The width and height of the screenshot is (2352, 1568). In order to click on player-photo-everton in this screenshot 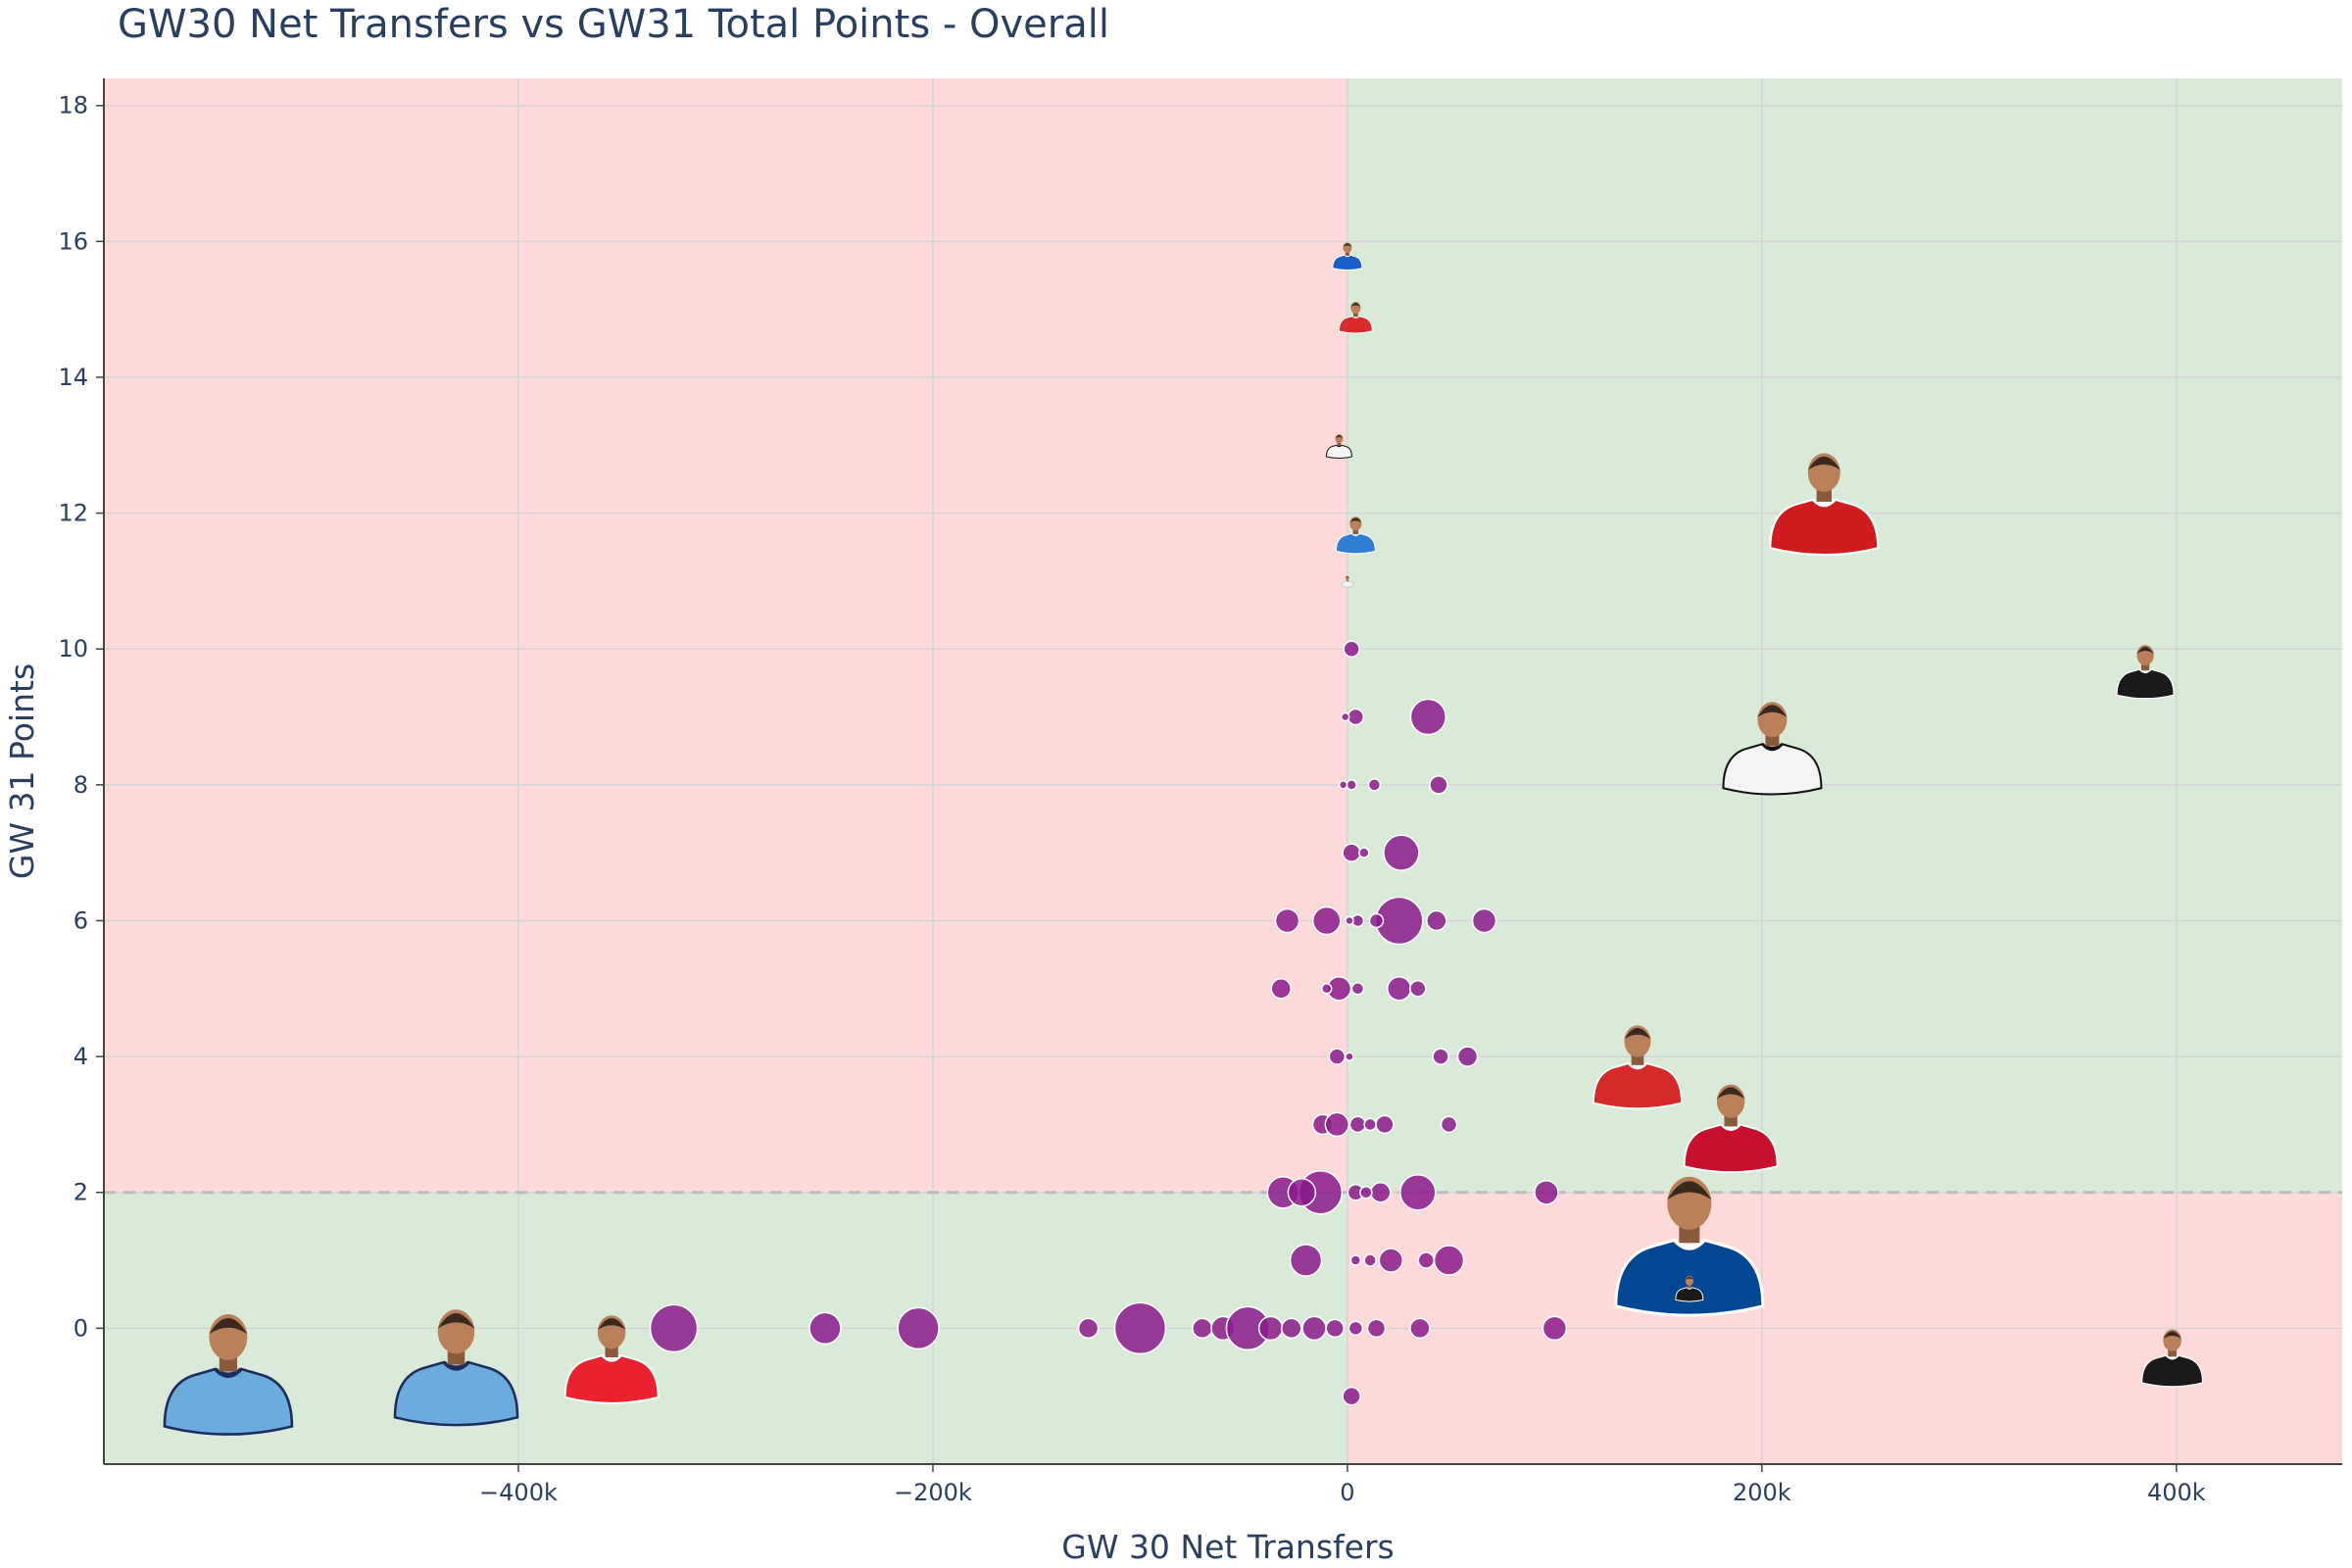, I will do `click(1347, 256)`.